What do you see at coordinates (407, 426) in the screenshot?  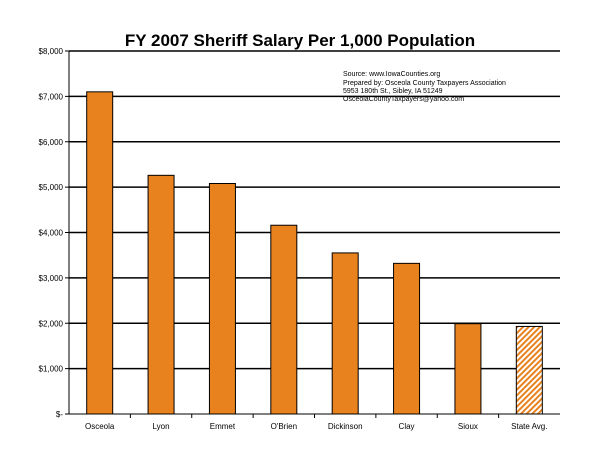 I see `x-category-label: Clay` at bounding box center [407, 426].